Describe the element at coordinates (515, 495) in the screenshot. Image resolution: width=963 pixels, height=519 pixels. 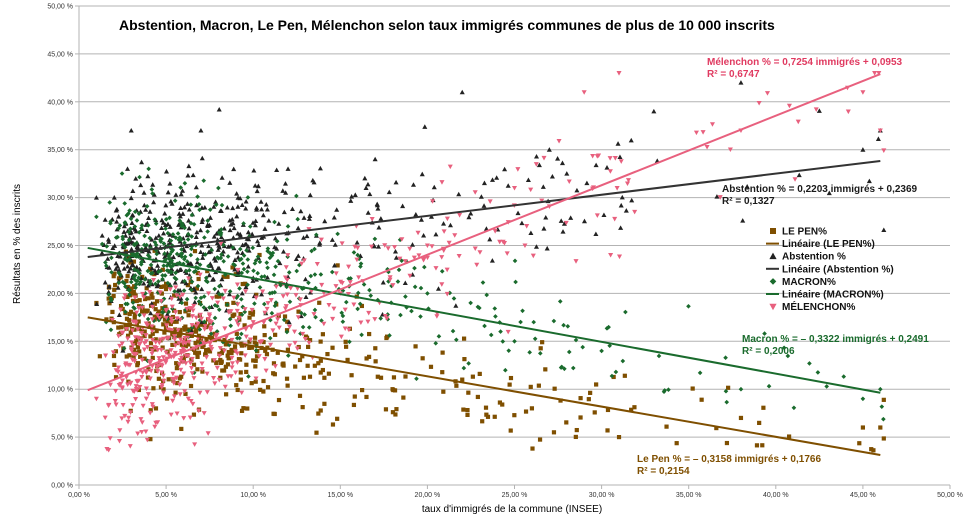
I see `x-tick-label-5: 25,00 %` at that location.